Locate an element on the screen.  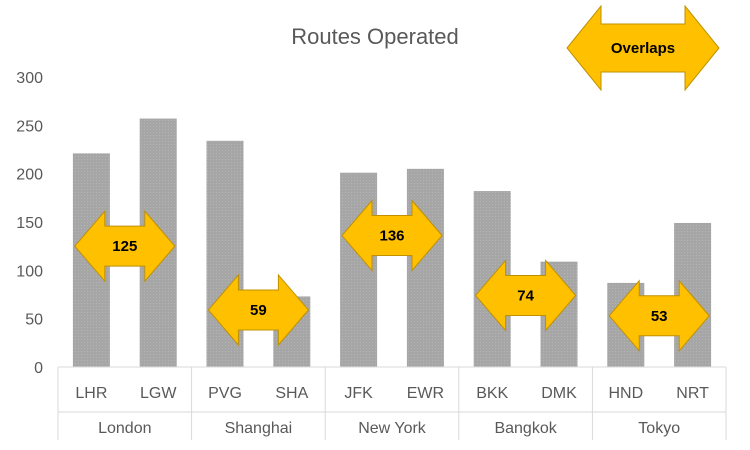
callout-arrow-shape is located at coordinates (643, 48).